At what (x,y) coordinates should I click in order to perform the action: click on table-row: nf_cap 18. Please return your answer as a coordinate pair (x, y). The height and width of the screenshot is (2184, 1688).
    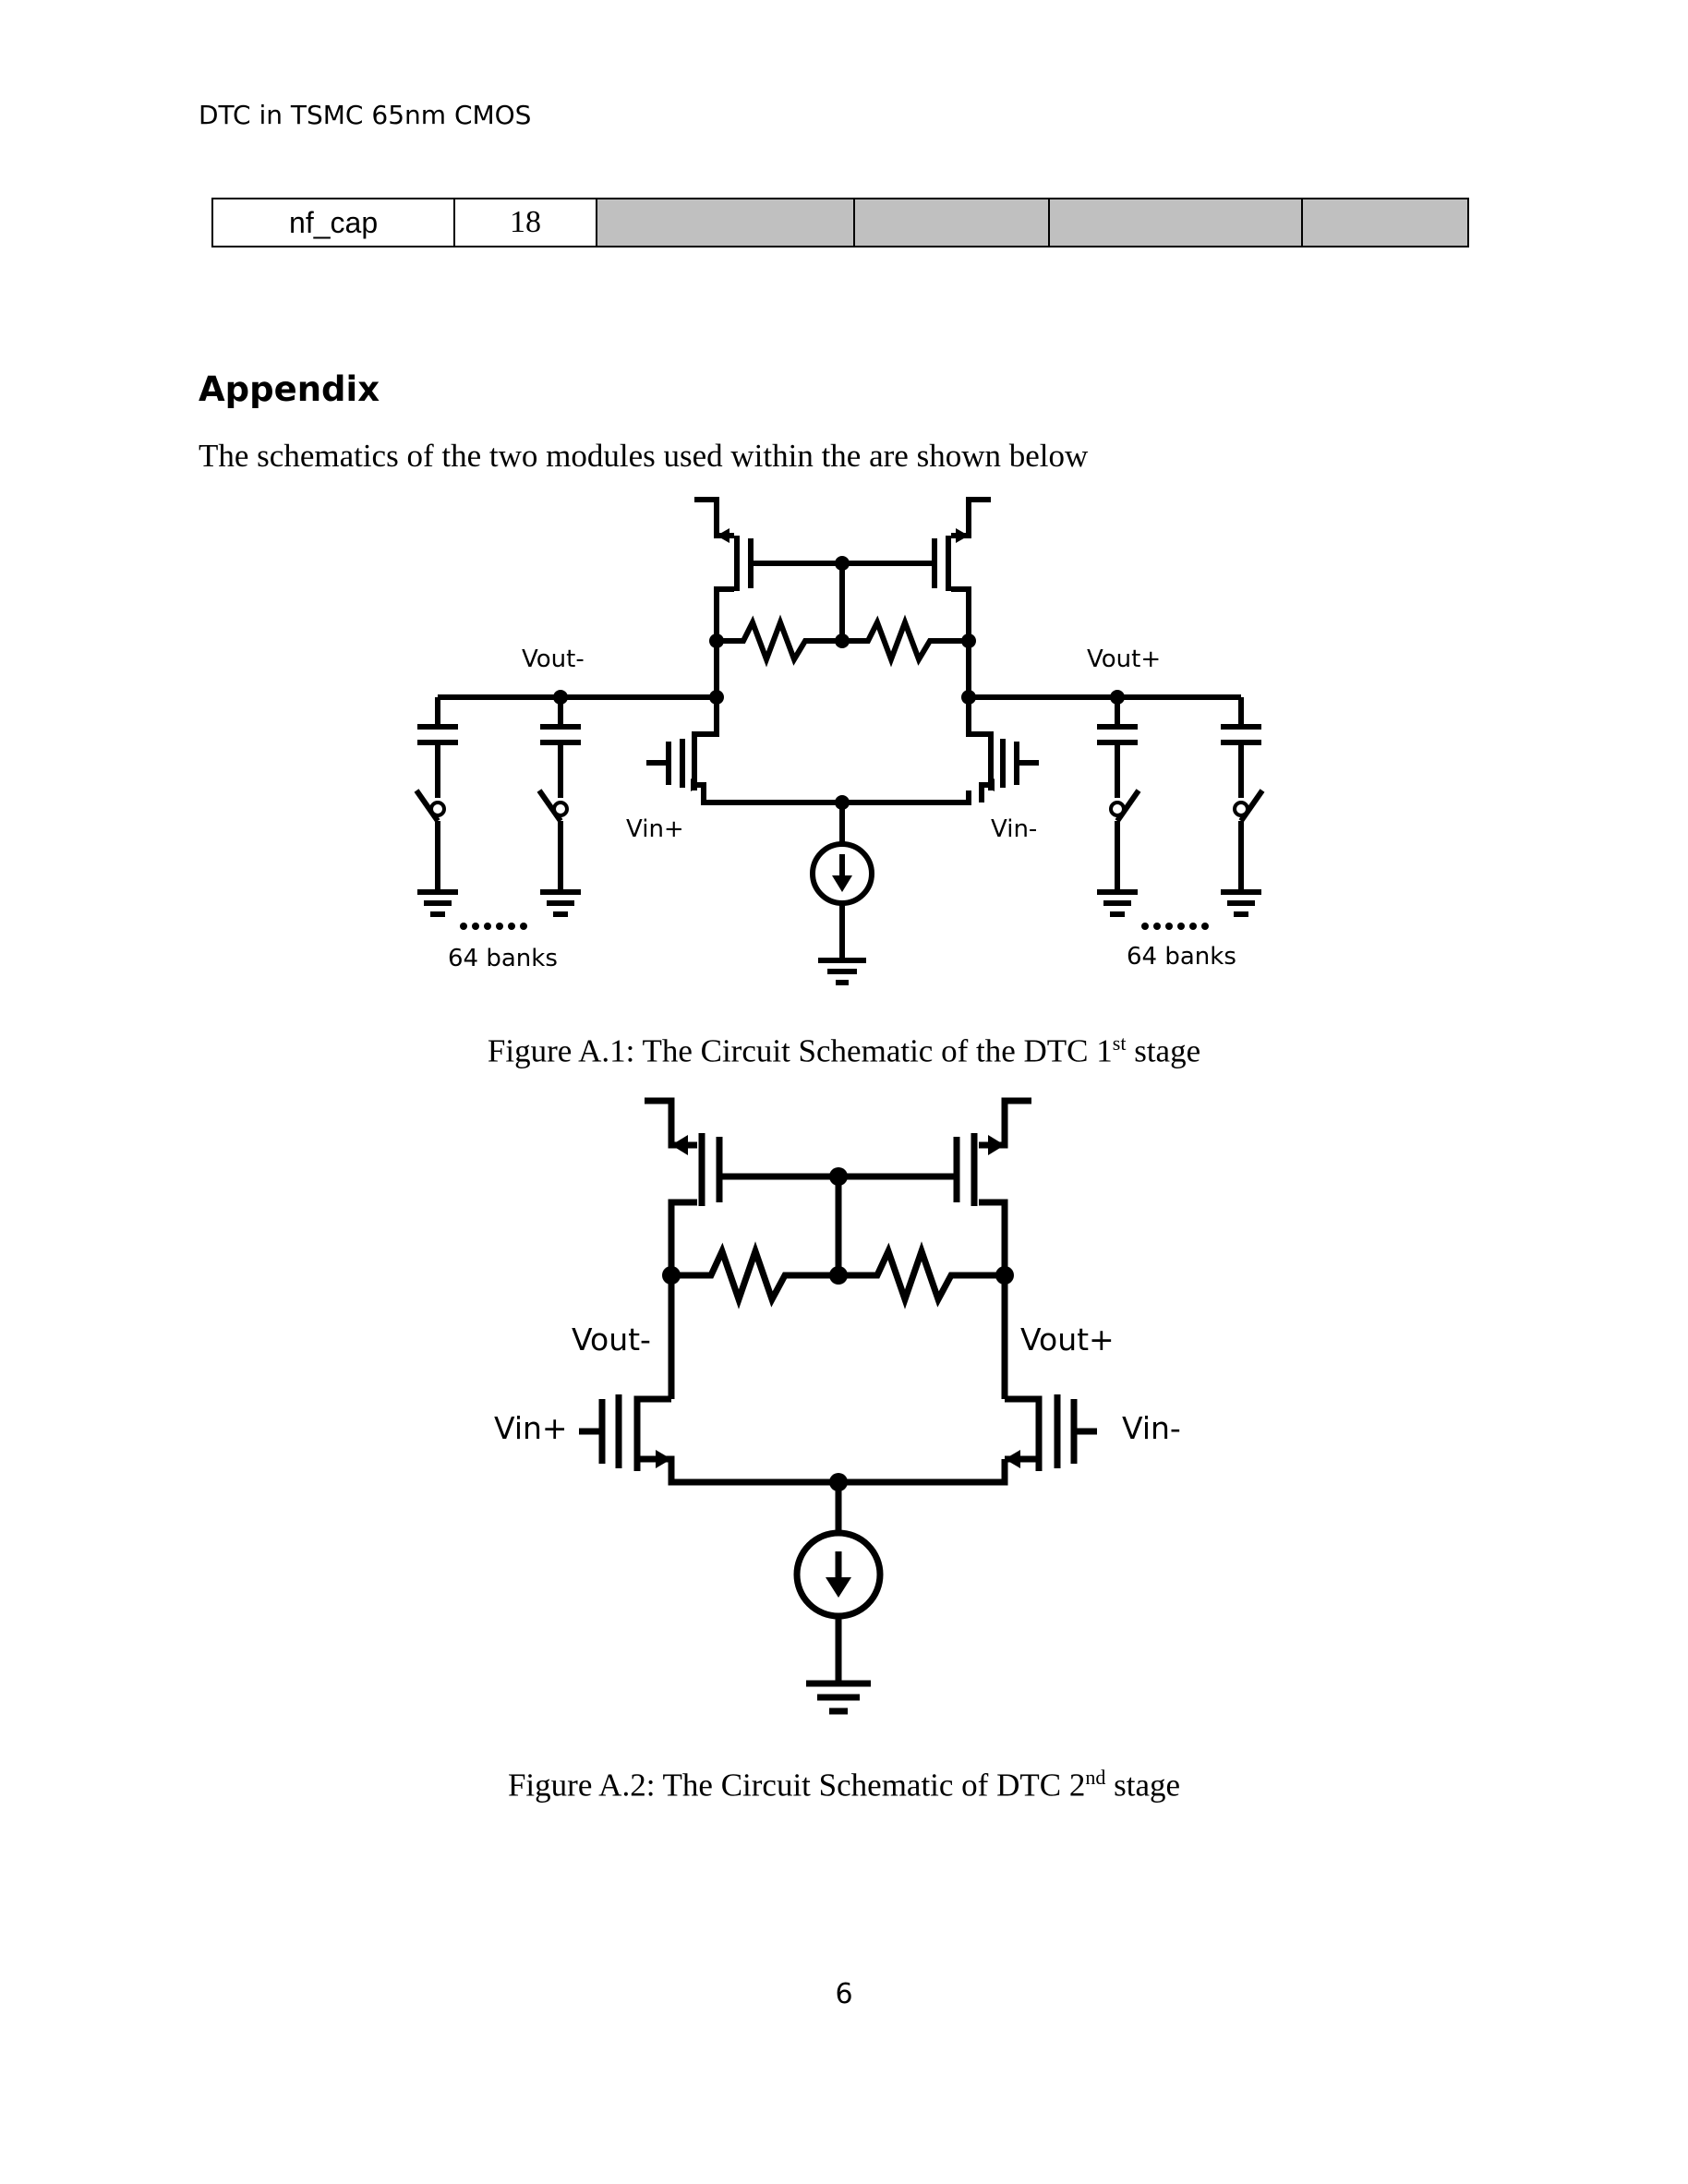
    Looking at the image, I should click on (840, 222).